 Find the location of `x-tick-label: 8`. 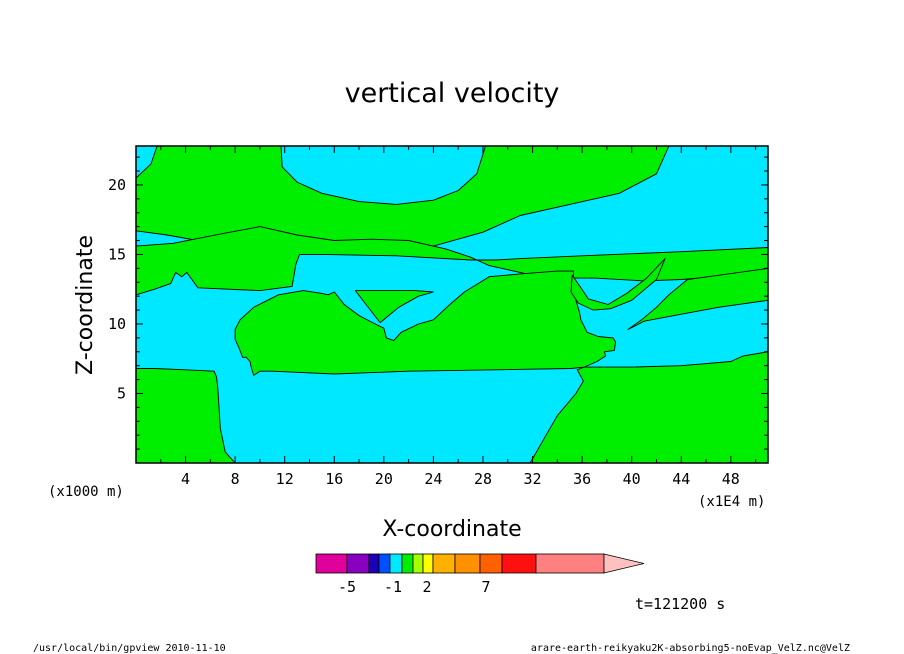

x-tick-label: 8 is located at coordinates (235, 479).